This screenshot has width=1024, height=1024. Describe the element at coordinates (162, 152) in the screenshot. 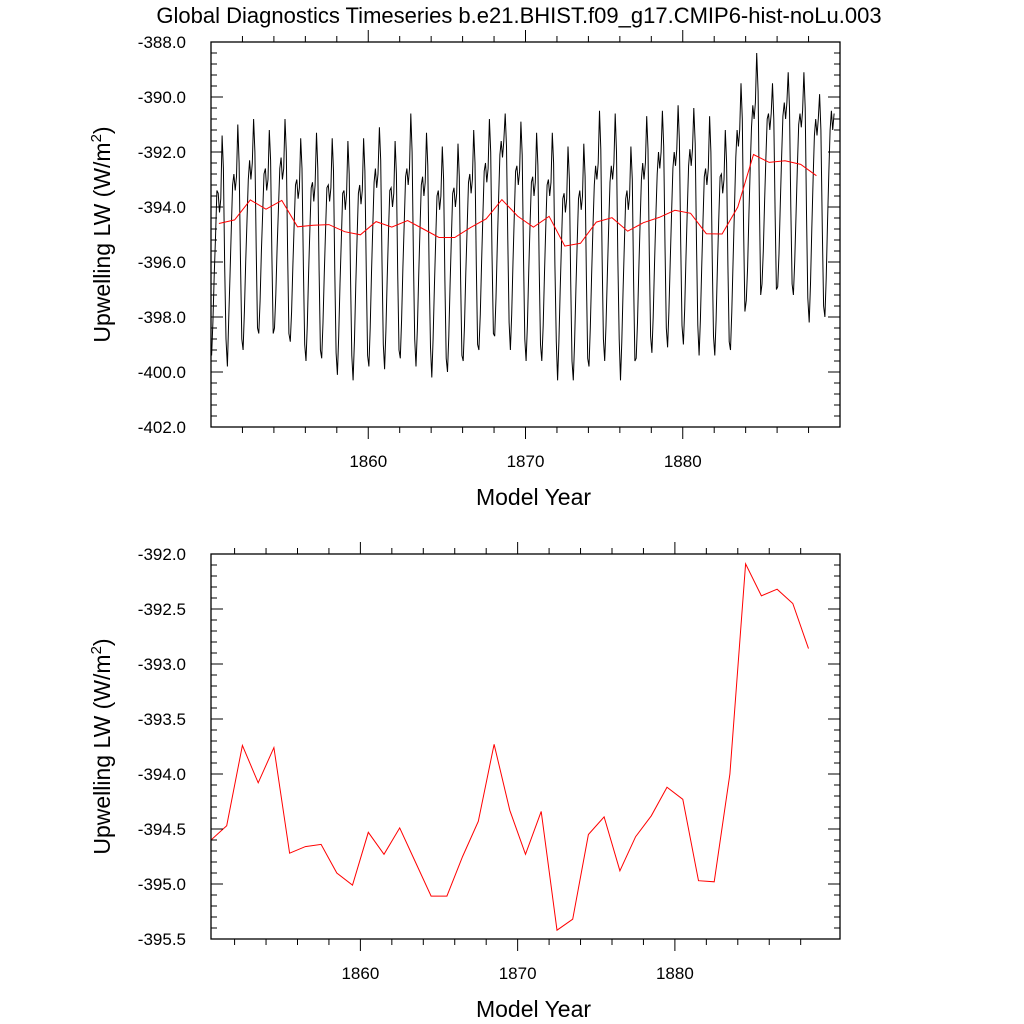

I see `top-y-tick-label: -392.0` at that location.